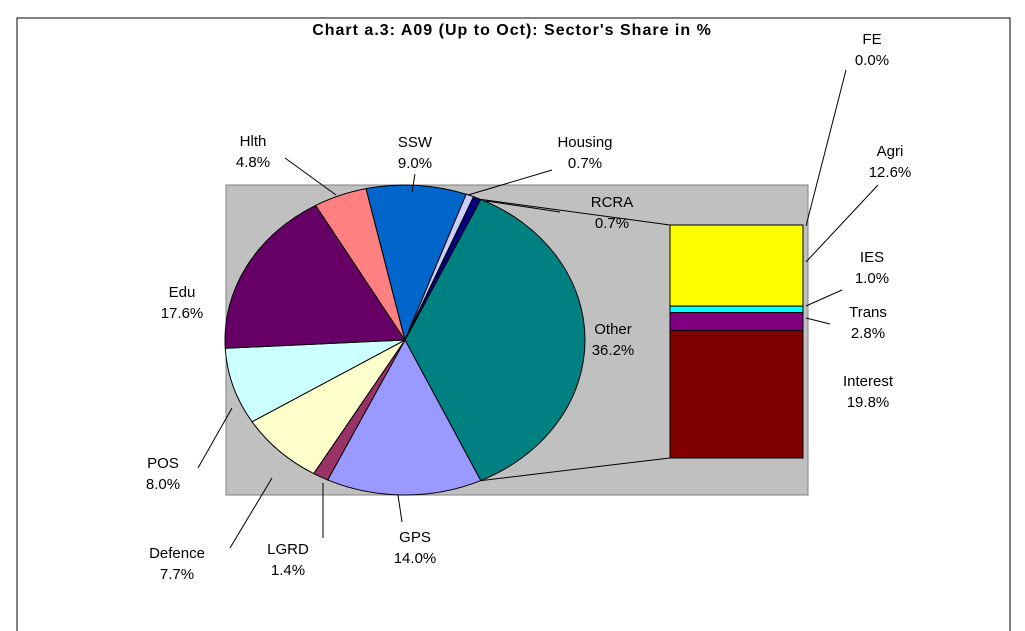  I want to click on slice-label: Hlth, so click(253, 141).